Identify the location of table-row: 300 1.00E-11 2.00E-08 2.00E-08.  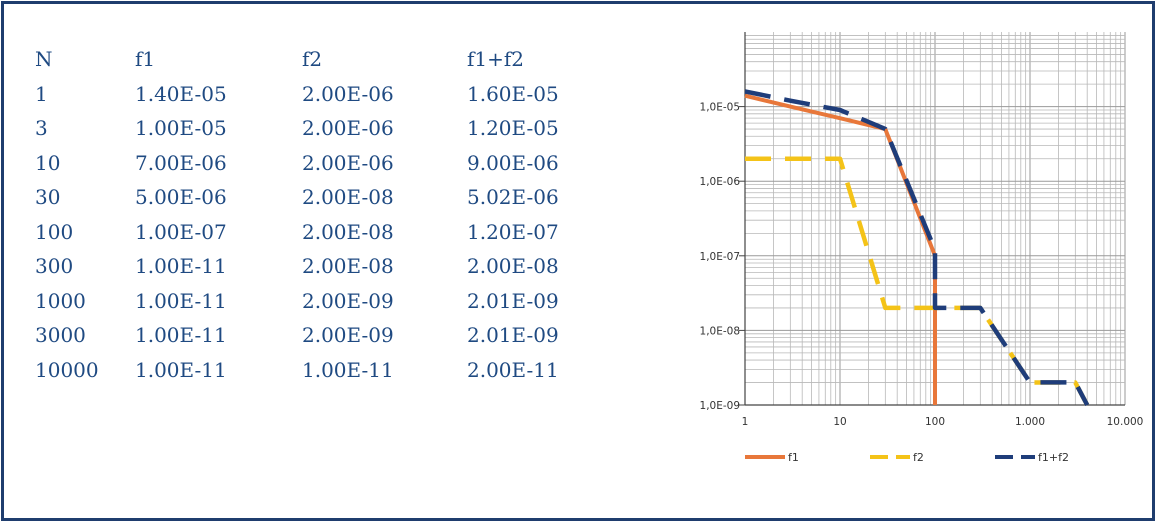
(311, 266).